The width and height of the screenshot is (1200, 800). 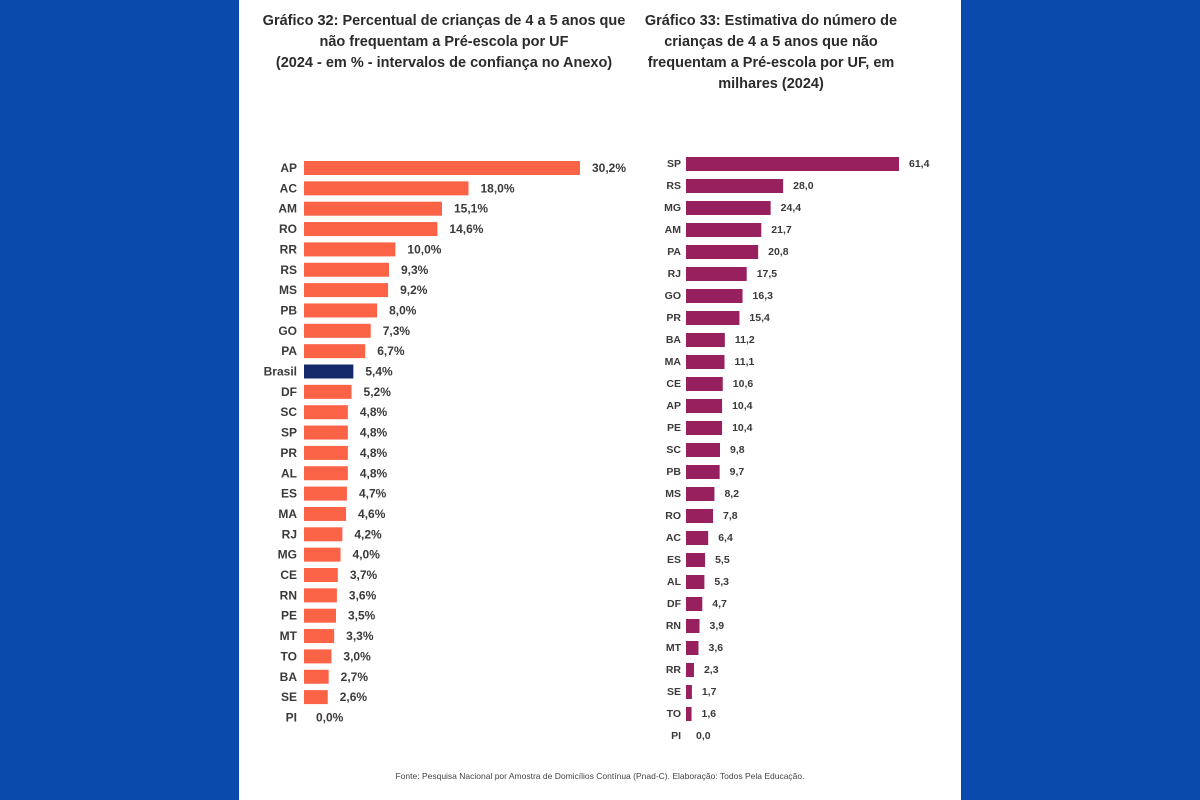 What do you see at coordinates (673, 472) in the screenshot?
I see `chart-33-category-label-pb: PB` at bounding box center [673, 472].